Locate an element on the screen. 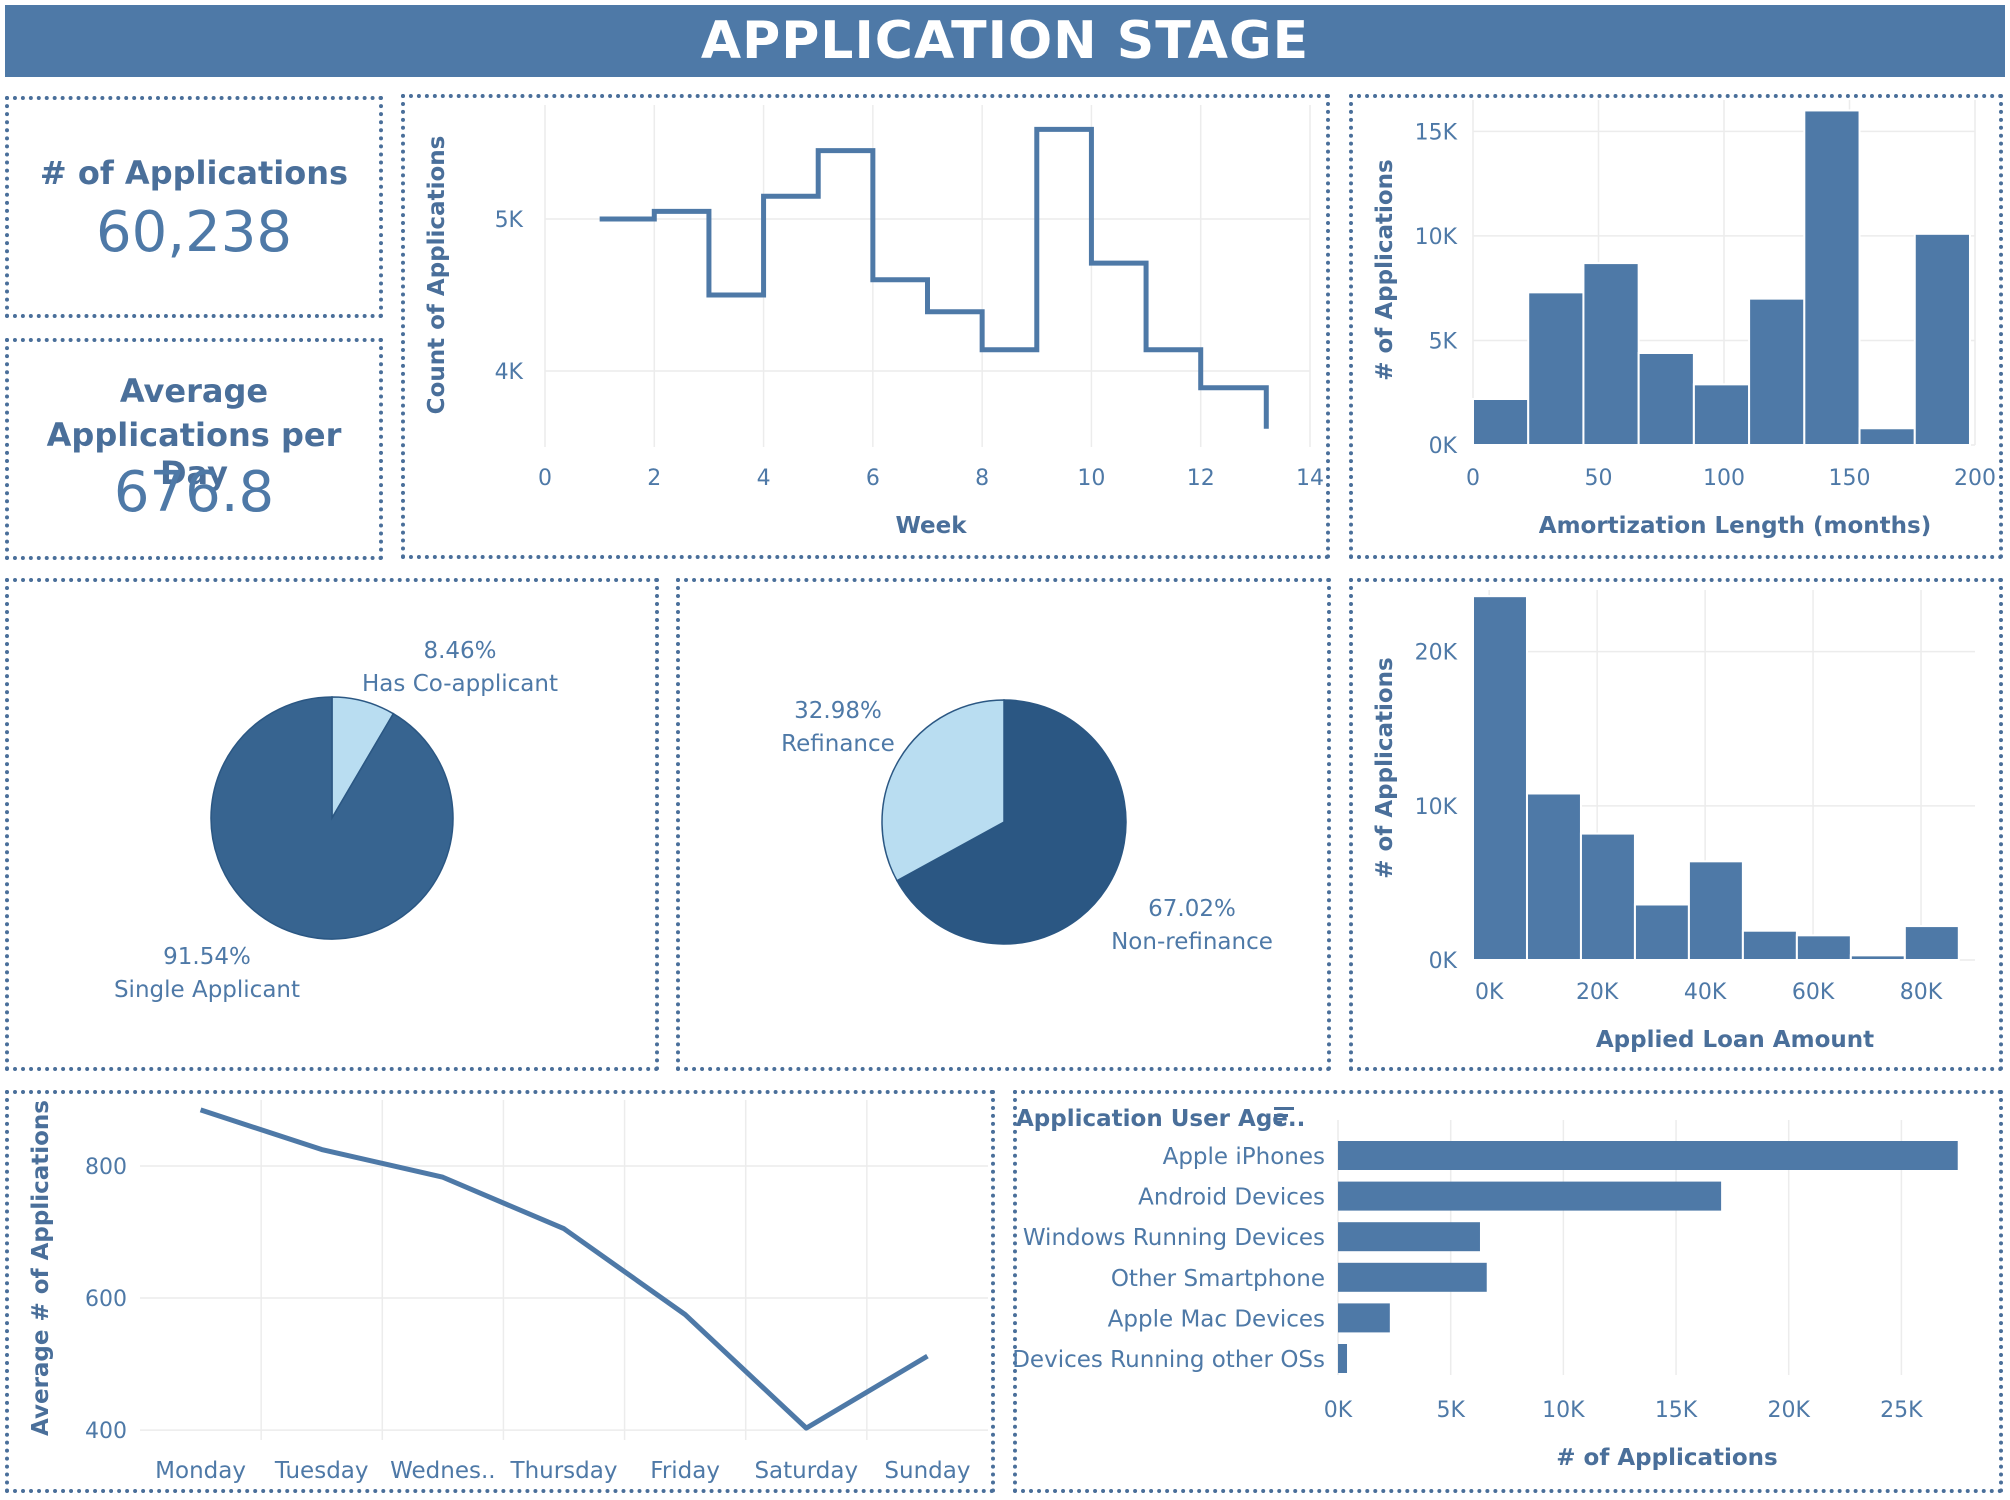 This screenshot has width=2010, height=1500. amortization-y-tick-label: 5K is located at coordinates (1443, 341).